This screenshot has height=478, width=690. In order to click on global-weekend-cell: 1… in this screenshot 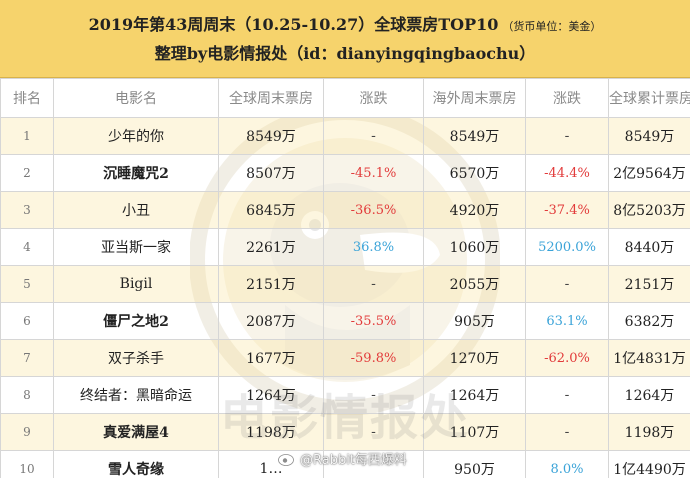, I will do `click(271, 464)`.